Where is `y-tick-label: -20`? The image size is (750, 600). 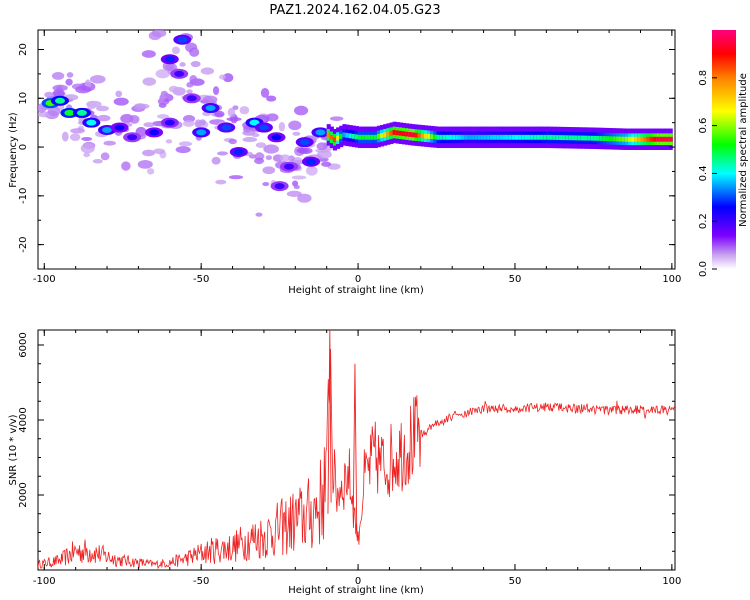 y-tick-label: -20 is located at coordinates (23, 244).